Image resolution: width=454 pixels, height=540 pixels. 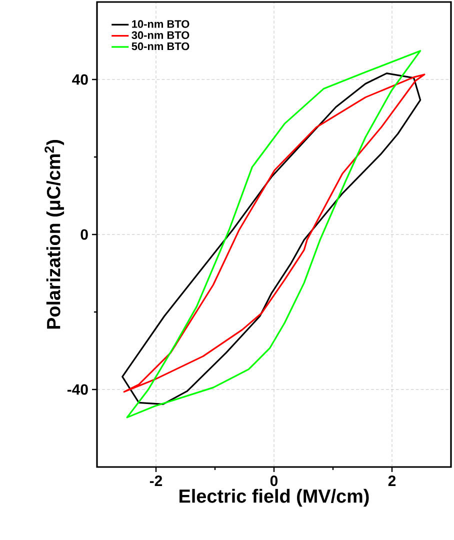 What do you see at coordinates (161, 24) in the screenshot?
I see `legend-label: 10-nm BTO` at bounding box center [161, 24].